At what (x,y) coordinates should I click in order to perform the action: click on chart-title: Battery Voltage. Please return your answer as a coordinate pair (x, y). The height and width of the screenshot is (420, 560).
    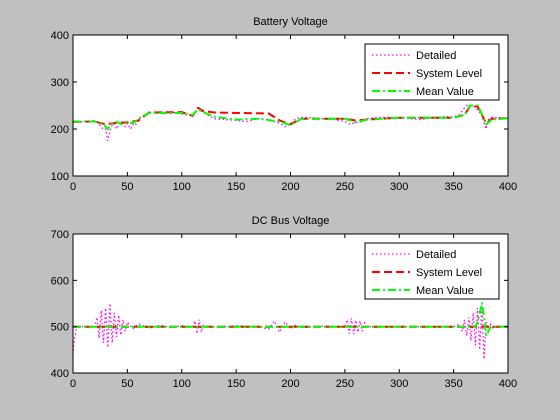
    Looking at the image, I should click on (290, 22).